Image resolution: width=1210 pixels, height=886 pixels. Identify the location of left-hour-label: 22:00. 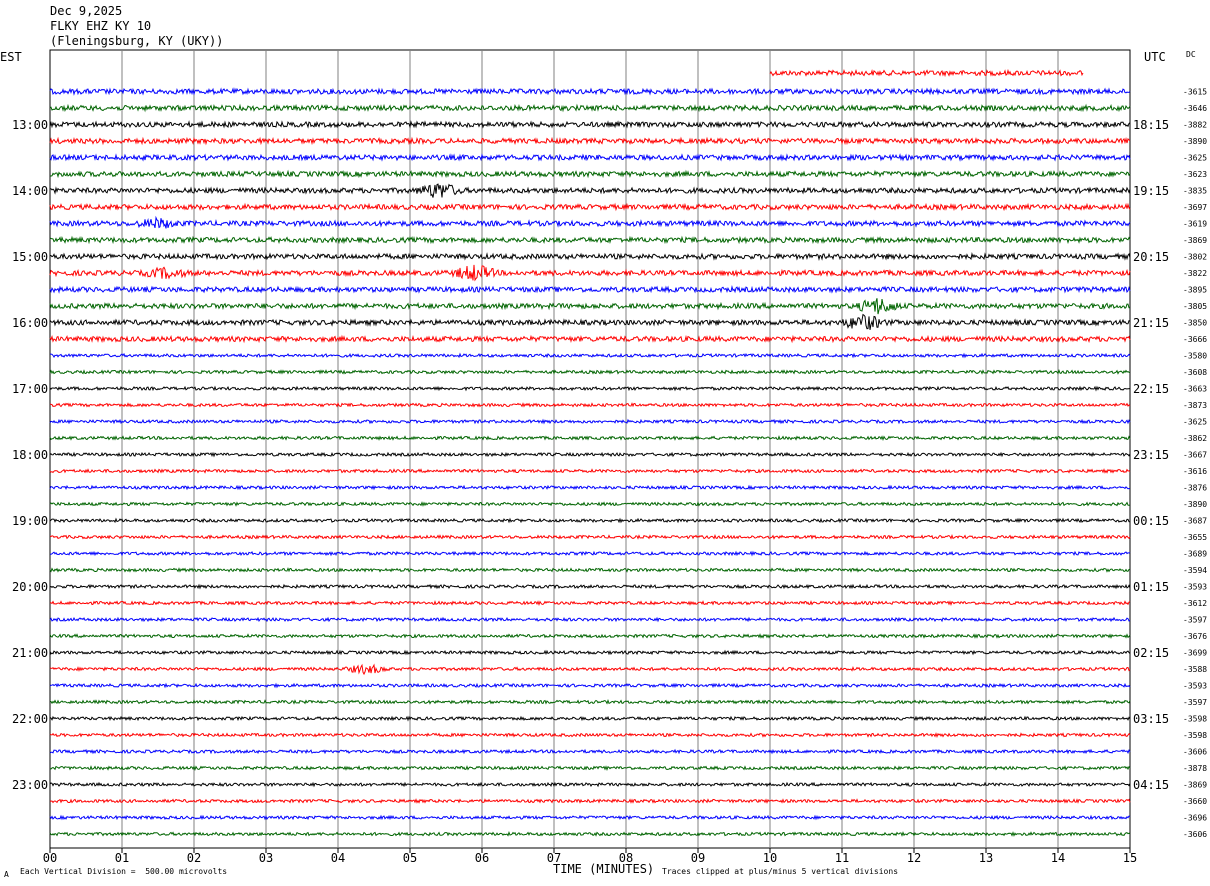
(30, 719).